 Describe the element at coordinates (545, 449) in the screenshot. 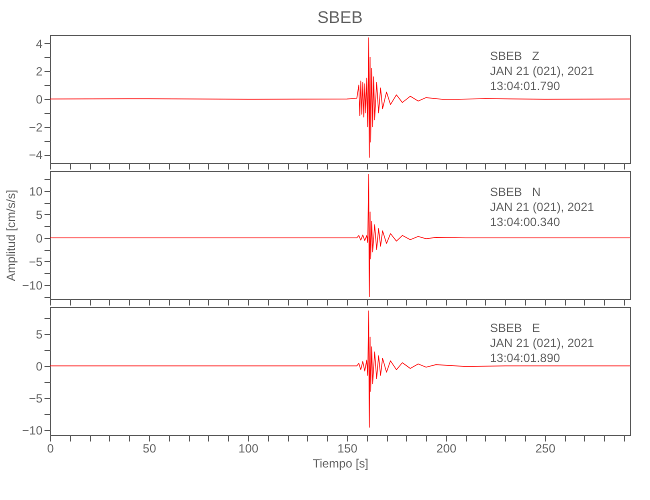

I see `x-tick-label: 250` at that location.